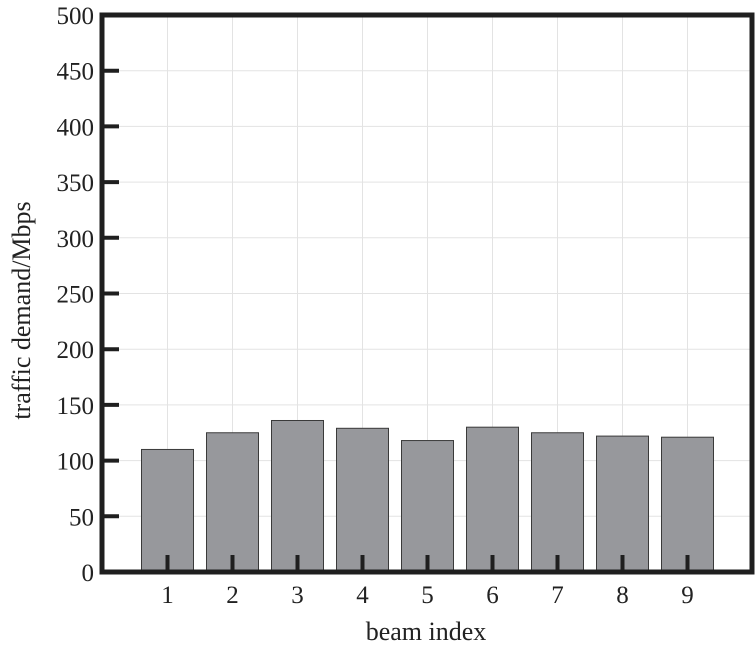 Image resolution: width=756 pixels, height=650 pixels. Describe the element at coordinates (21, 310) in the screenshot. I see `y-axis-label: traffic demand/Mbps` at that location.